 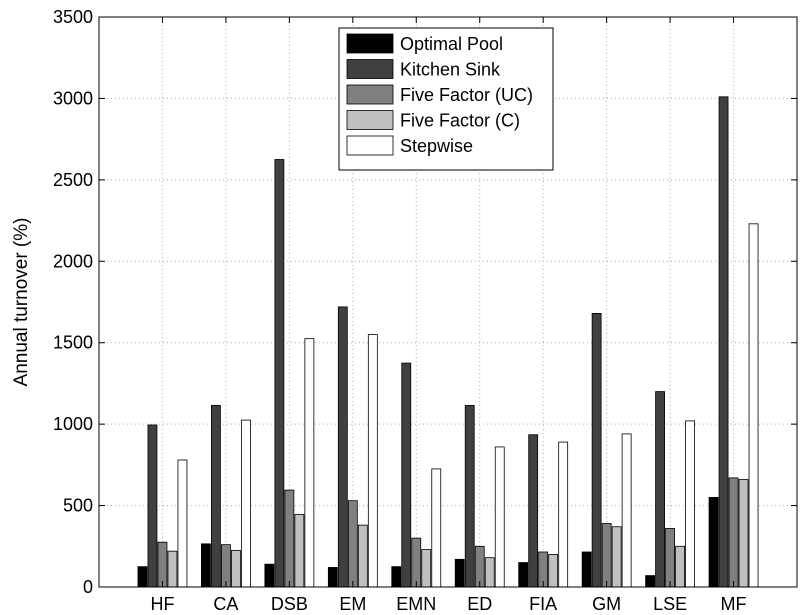 What do you see at coordinates (680, 566) in the screenshot?
I see `bar-lse-five-factor-c` at bounding box center [680, 566].